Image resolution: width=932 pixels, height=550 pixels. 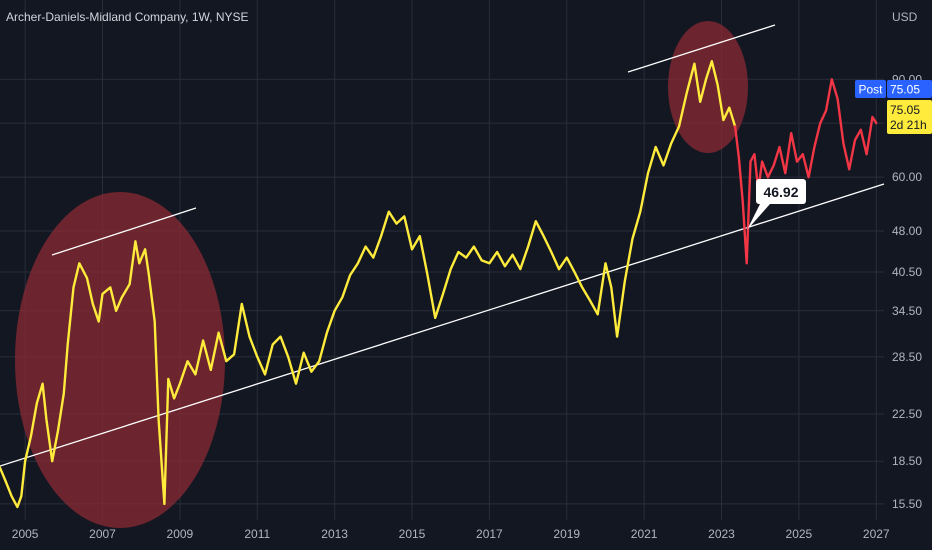 What do you see at coordinates (489, 534) in the screenshot?
I see `x-tick-label-6: 2017` at bounding box center [489, 534].